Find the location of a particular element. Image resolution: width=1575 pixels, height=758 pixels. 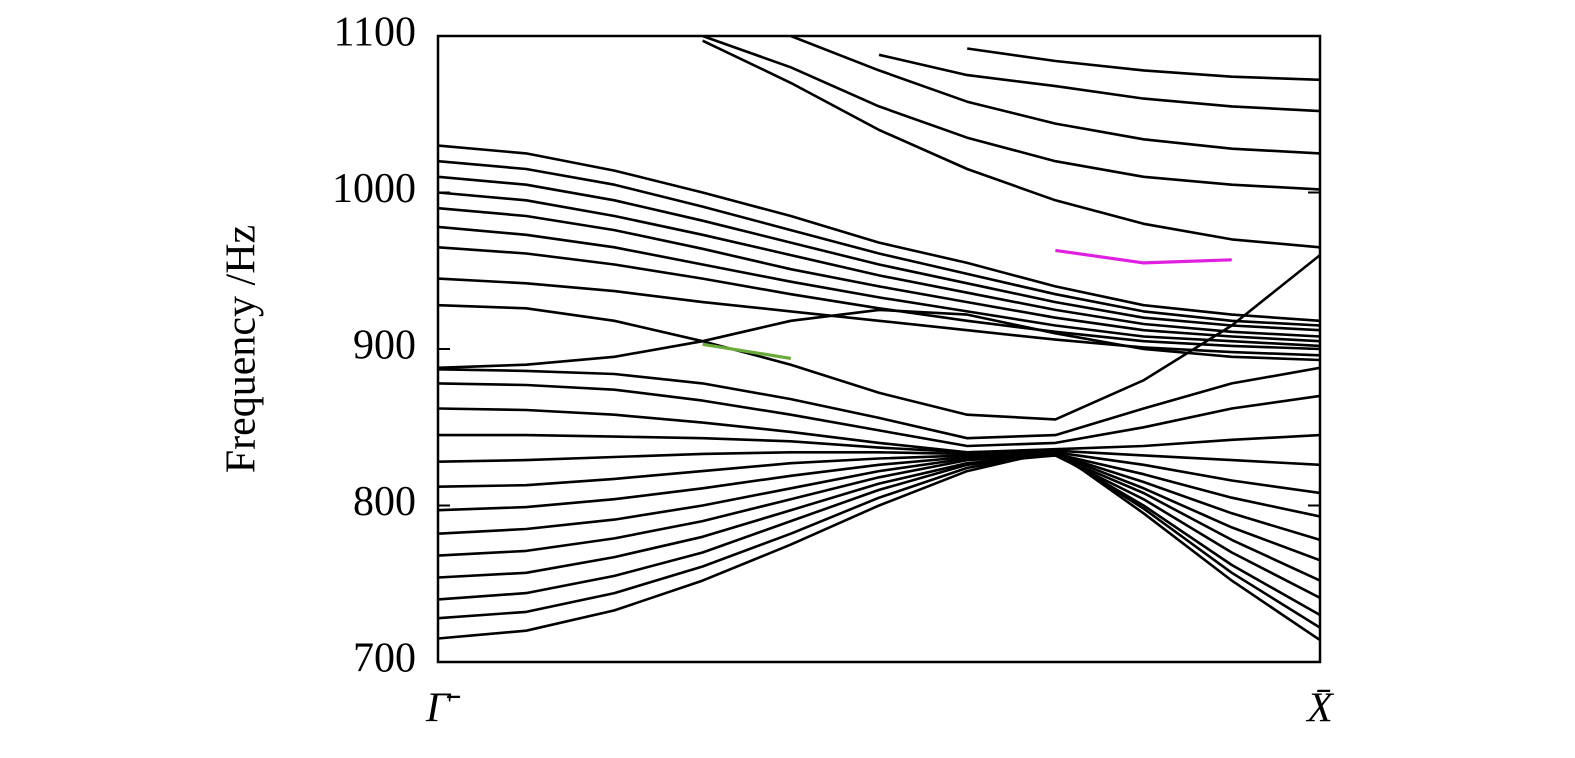

y-tick-label: 1100 is located at coordinates (375, 33).